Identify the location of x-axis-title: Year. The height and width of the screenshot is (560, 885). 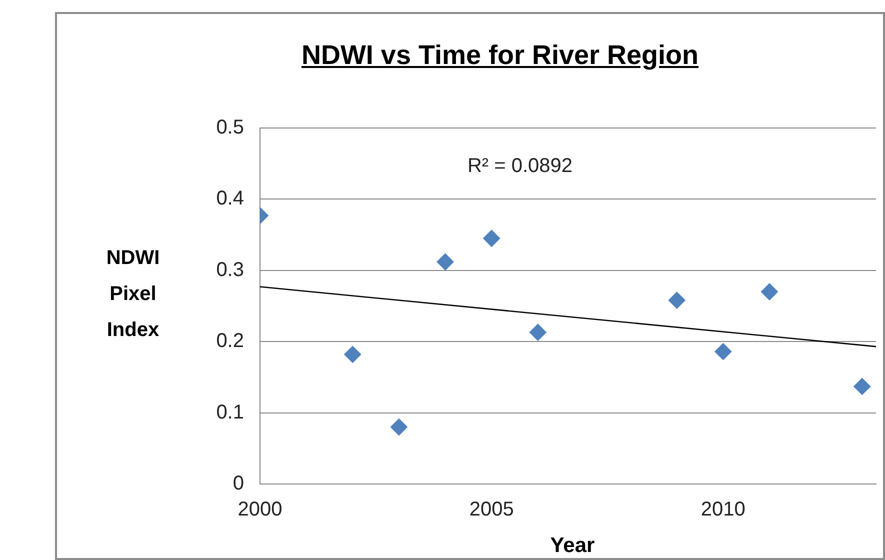
(572, 546).